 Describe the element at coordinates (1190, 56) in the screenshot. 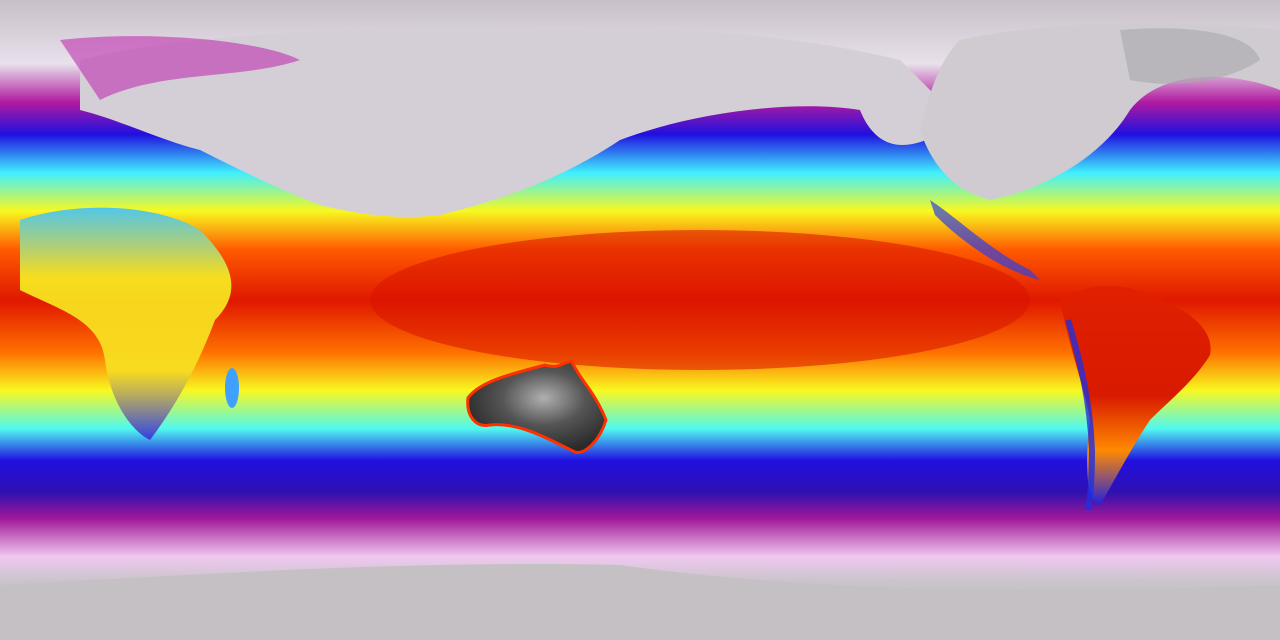

I see `greenland-region` at that location.